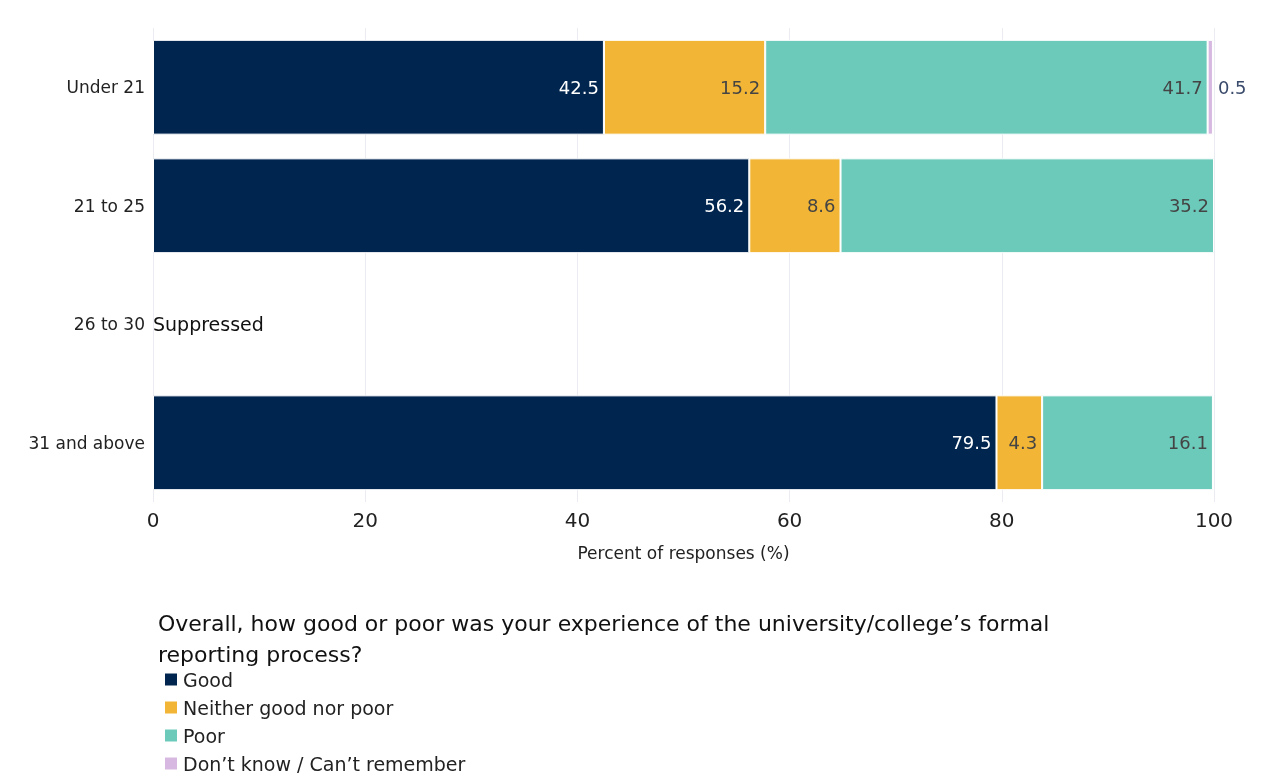 Image resolution: width=1265 pixels, height=780 pixels. Describe the element at coordinates (821, 206) in the screenshot. I see `data-label: 8.6` at that location.